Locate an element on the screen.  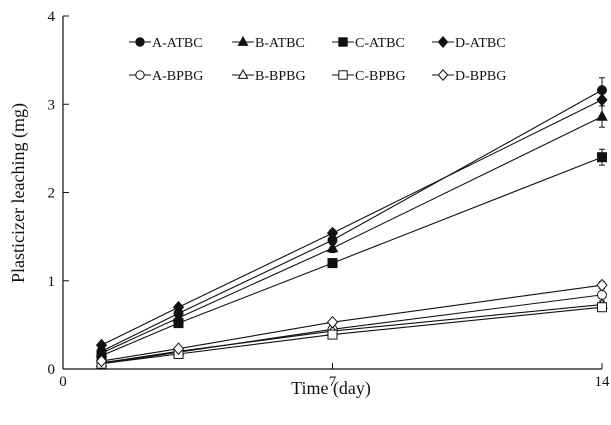
y-tick-label: 4 is located at coordinates (52, 17).